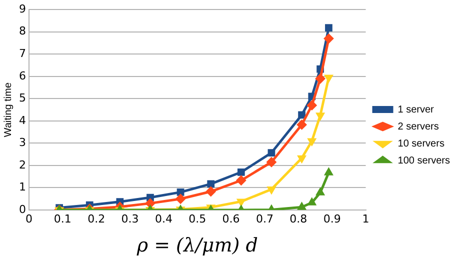 Image resolution: width=474 pixels, height=262 pixels. Describe the element at coordinates (163, 219) in the screenshot. I see `x-tick-label: 0.4` at that location.